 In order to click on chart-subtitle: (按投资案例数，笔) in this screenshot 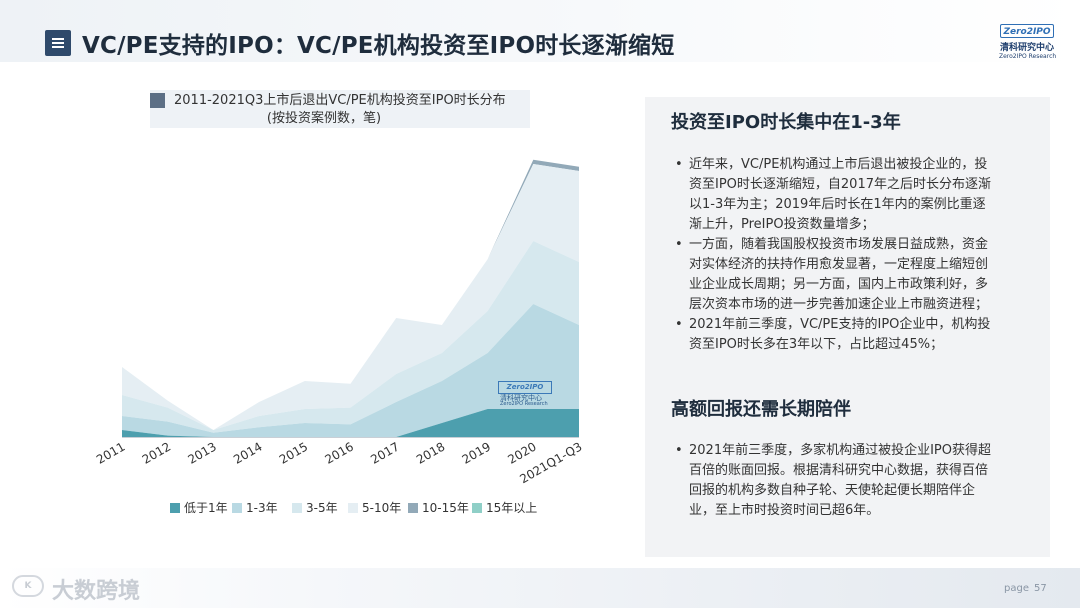, I will do `click(324, 118)`.